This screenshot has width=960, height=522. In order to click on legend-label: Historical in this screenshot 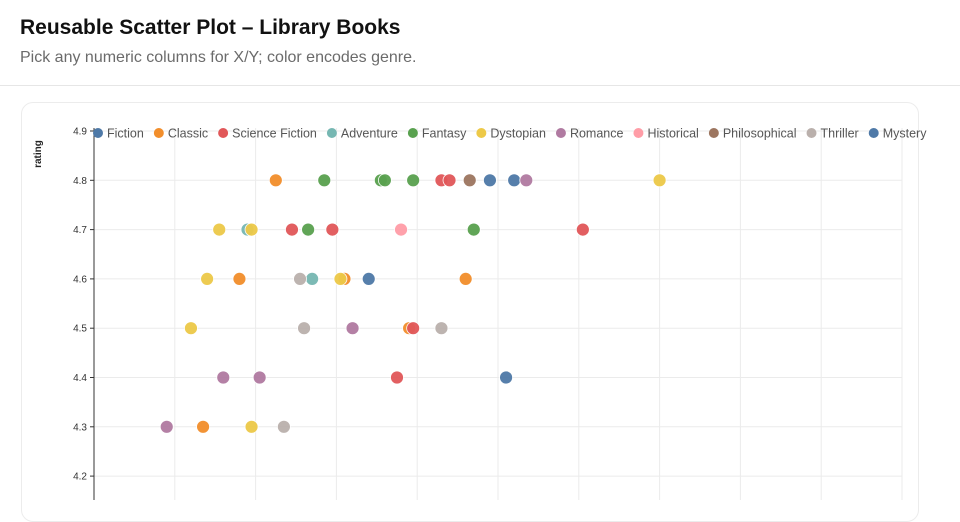, I will do `click(672, 134)`.